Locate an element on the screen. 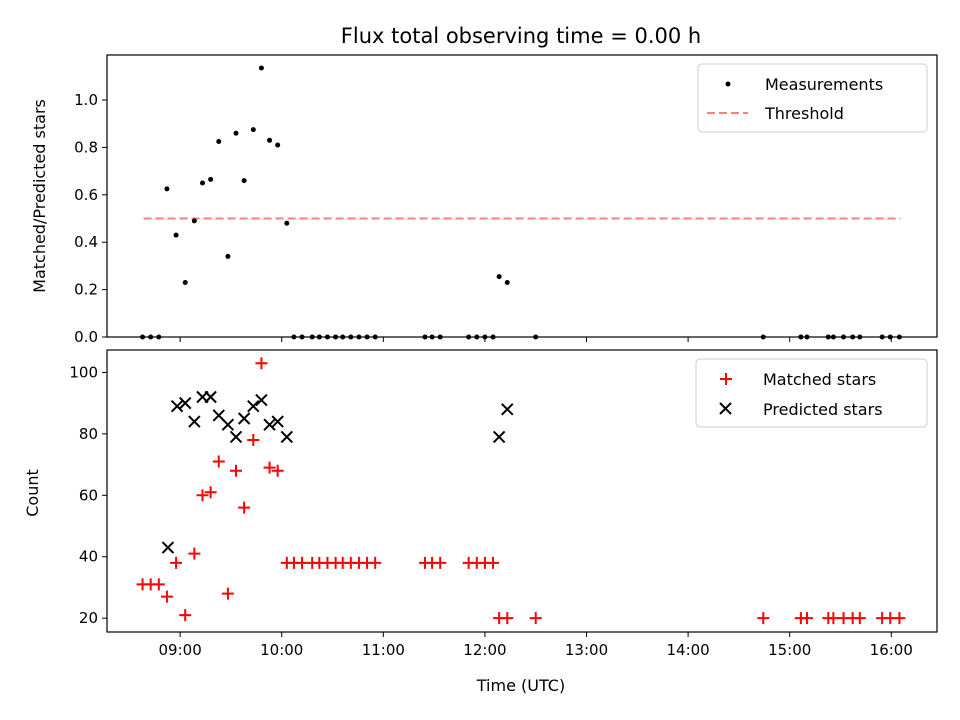 The width and height of the screenshot is (960, 720). top-y-tick-label: 1.0 is located at coordinates (86, 100).